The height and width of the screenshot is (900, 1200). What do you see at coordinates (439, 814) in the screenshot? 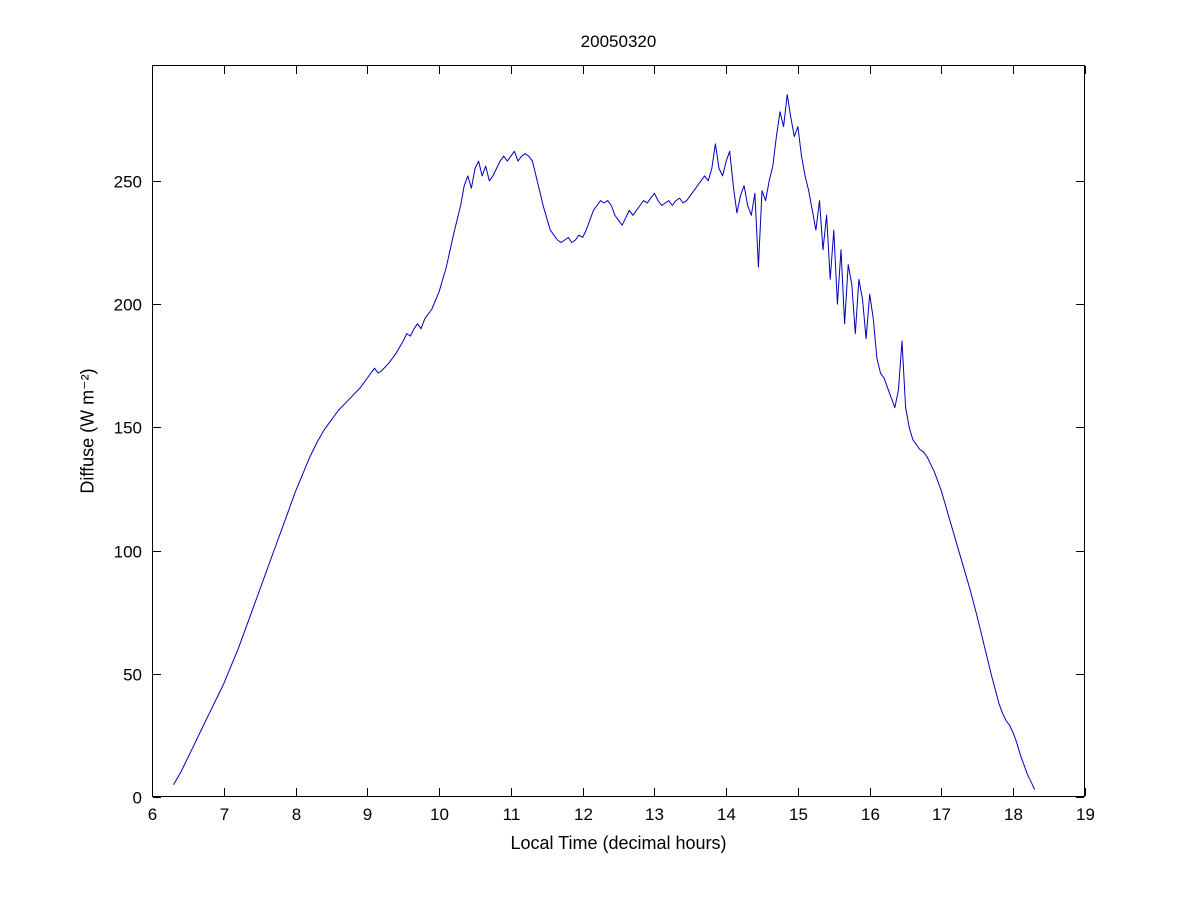
I see `x-tick-label: 10` at bounding box center [439, 814].